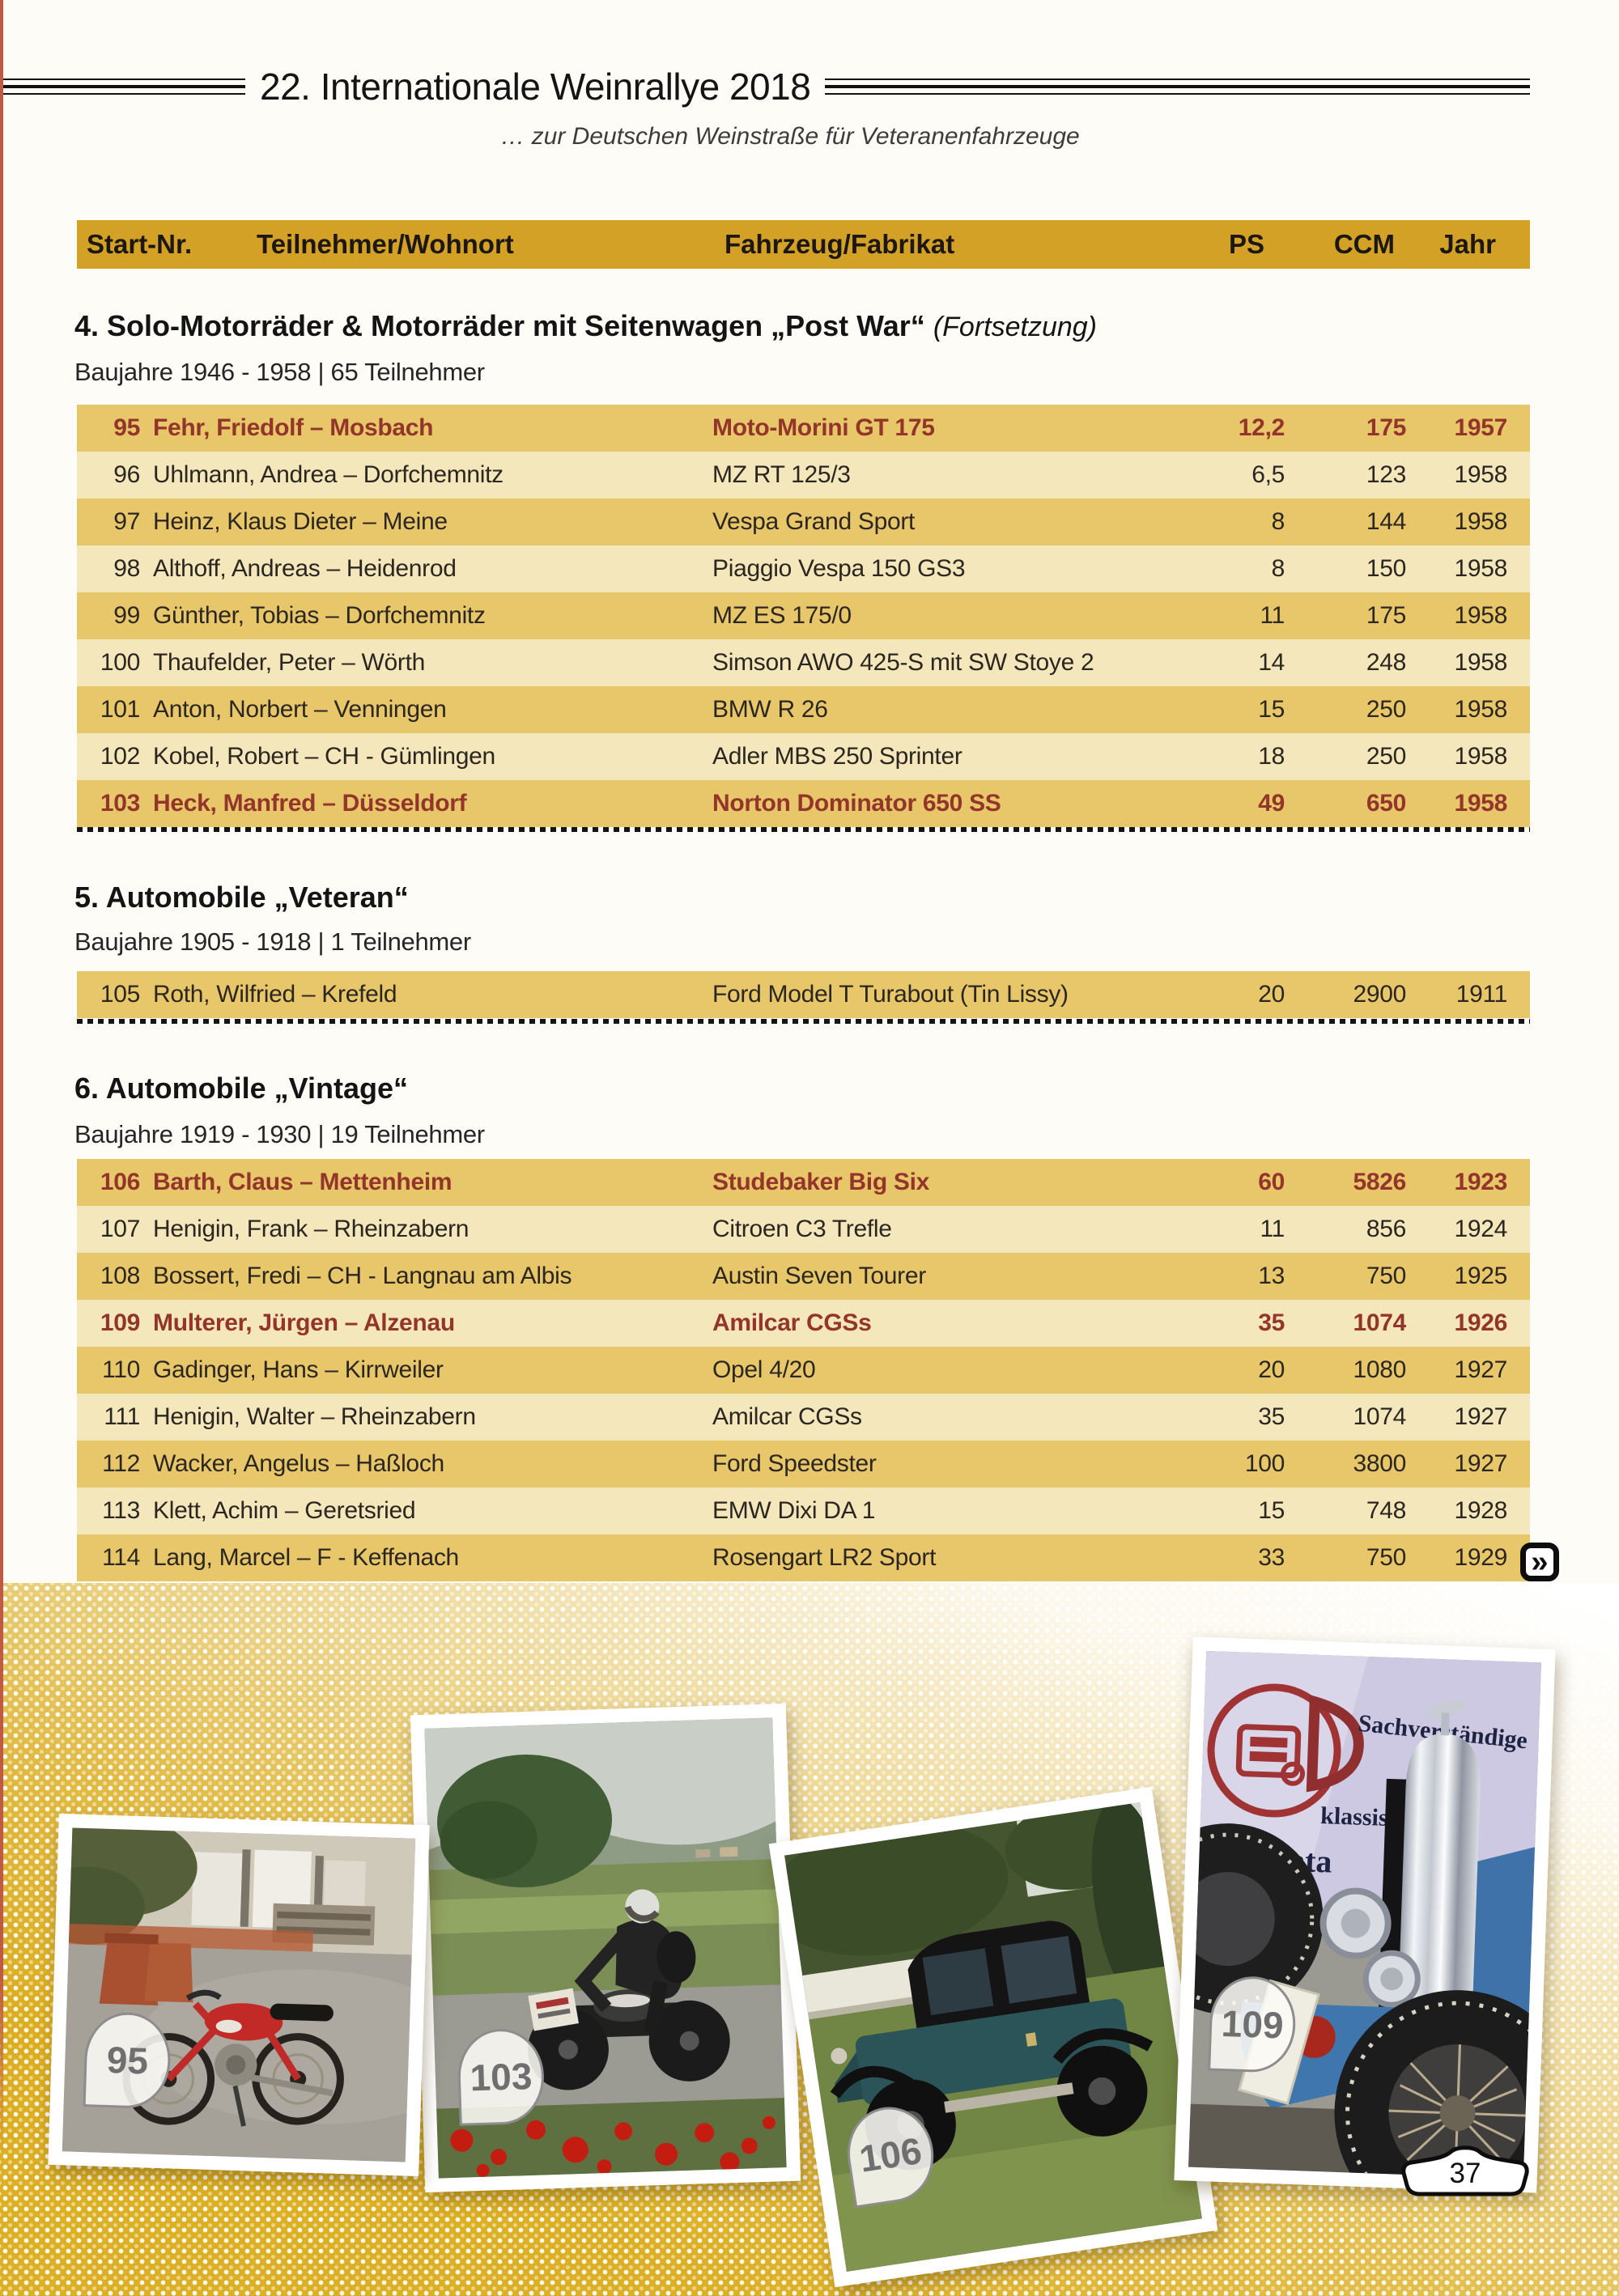 The height and width of the screenshot is (2296, 1619). What do you see at coordinates (1278, 568) in the screenshot?
I see `cell-ps: 8` at bounding box center [1278, 568].